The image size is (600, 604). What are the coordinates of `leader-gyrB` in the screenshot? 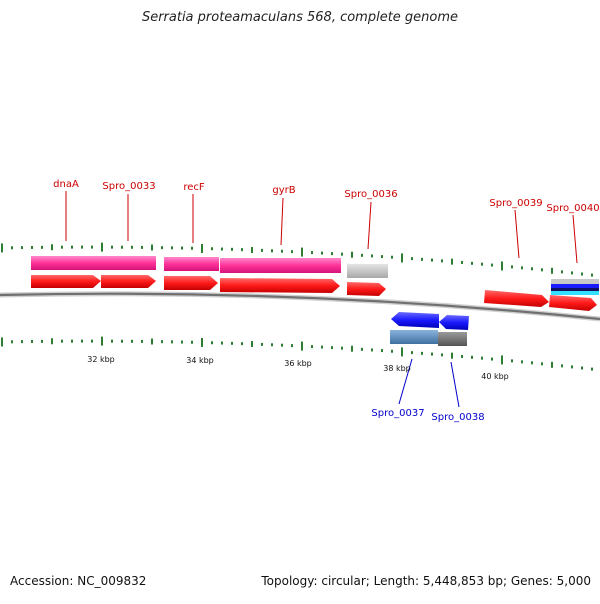 It's located at (282, 221).